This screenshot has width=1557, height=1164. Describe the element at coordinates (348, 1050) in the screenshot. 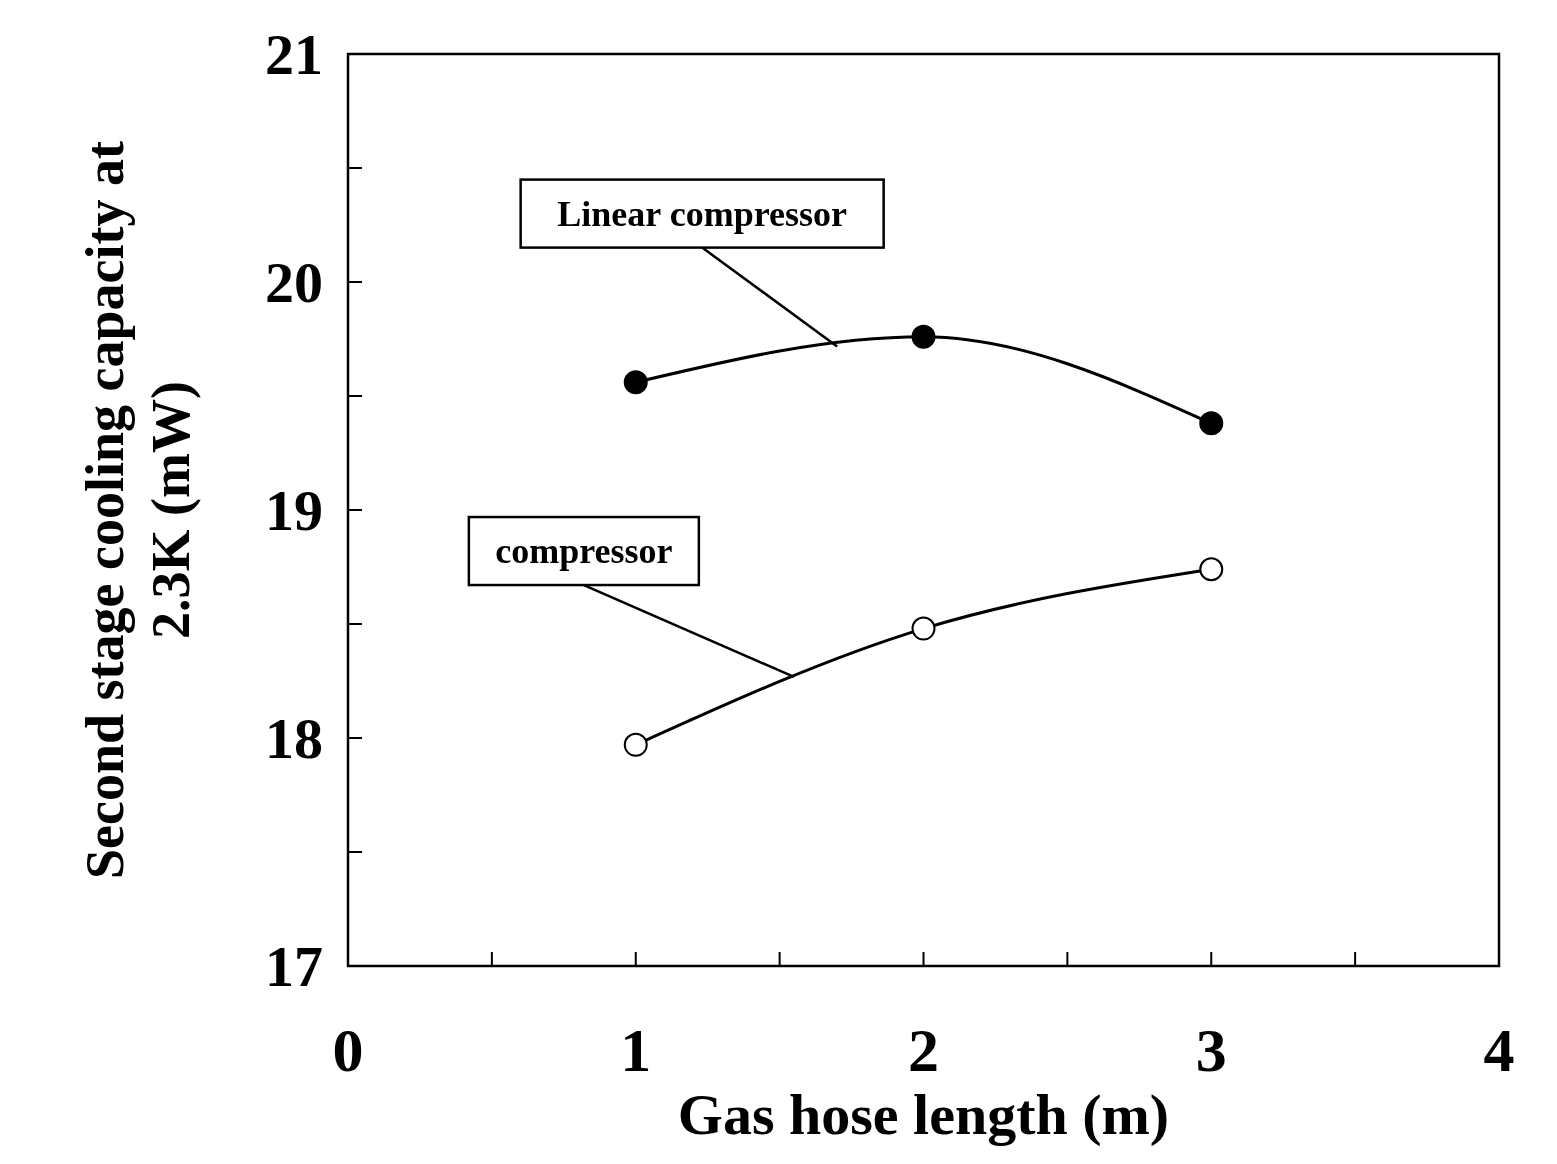

I see `x-tick-label: 0` at that location.